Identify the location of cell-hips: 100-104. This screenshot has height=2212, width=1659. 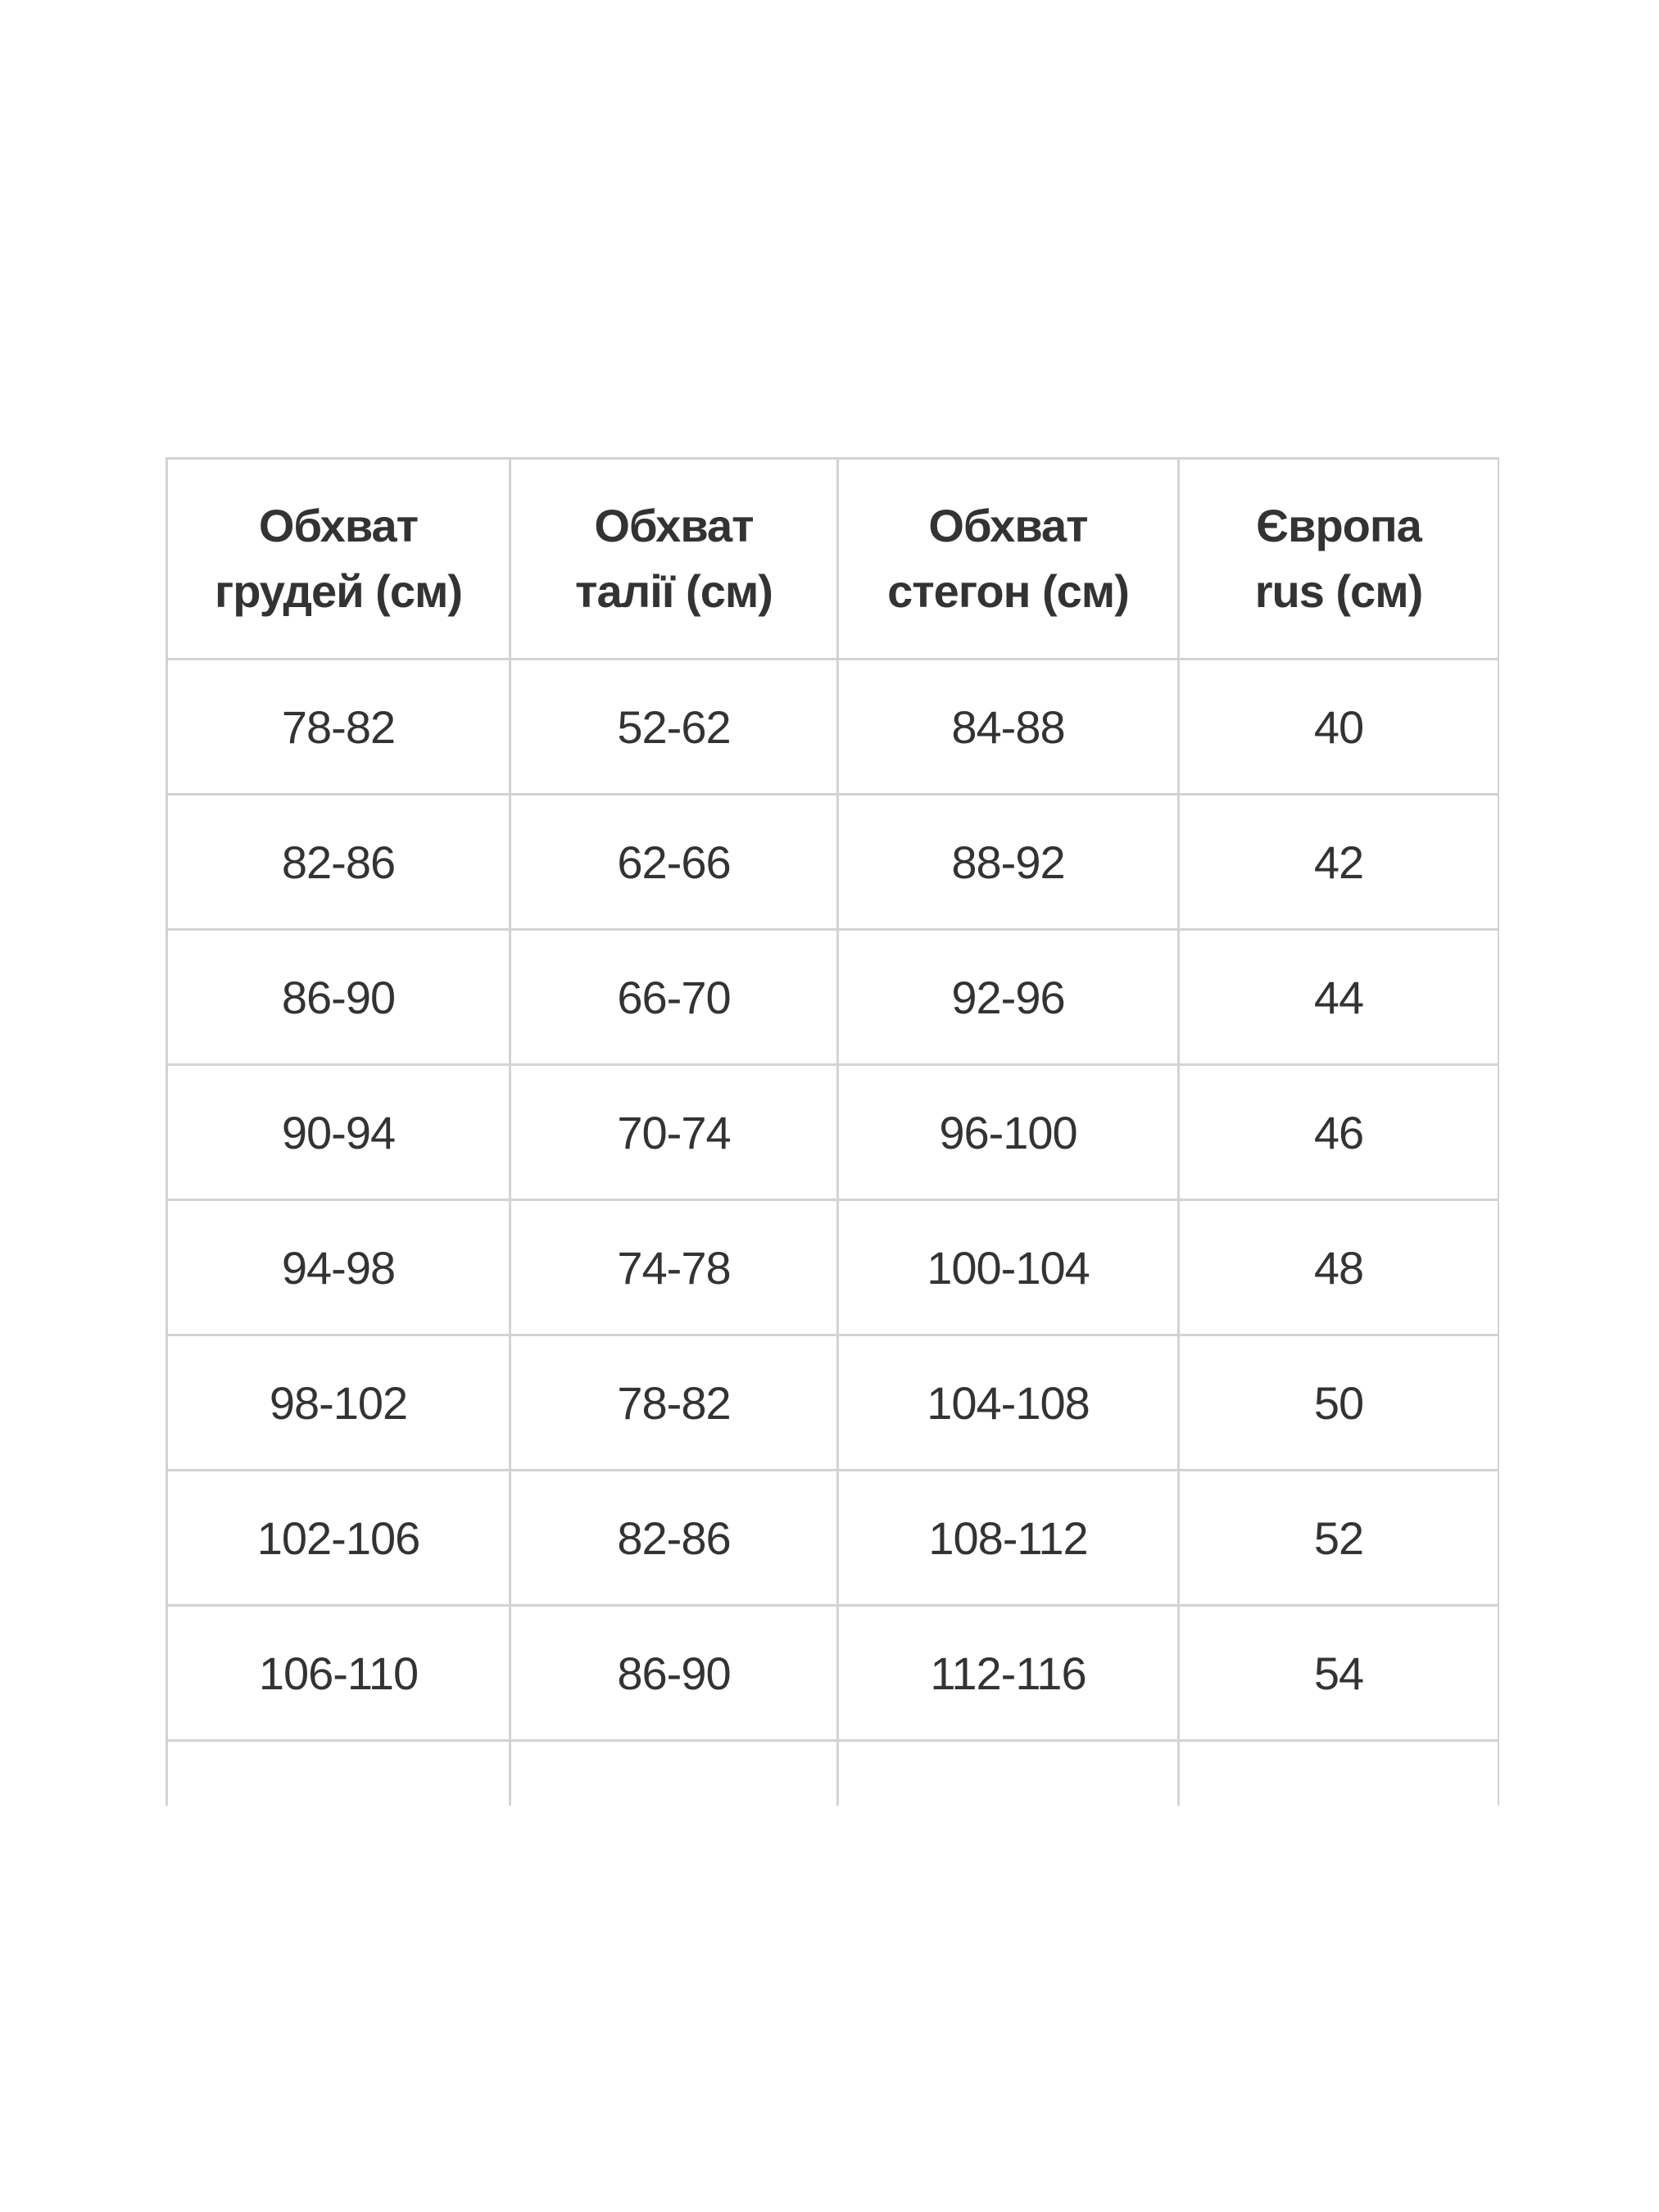
(1008, 1267).